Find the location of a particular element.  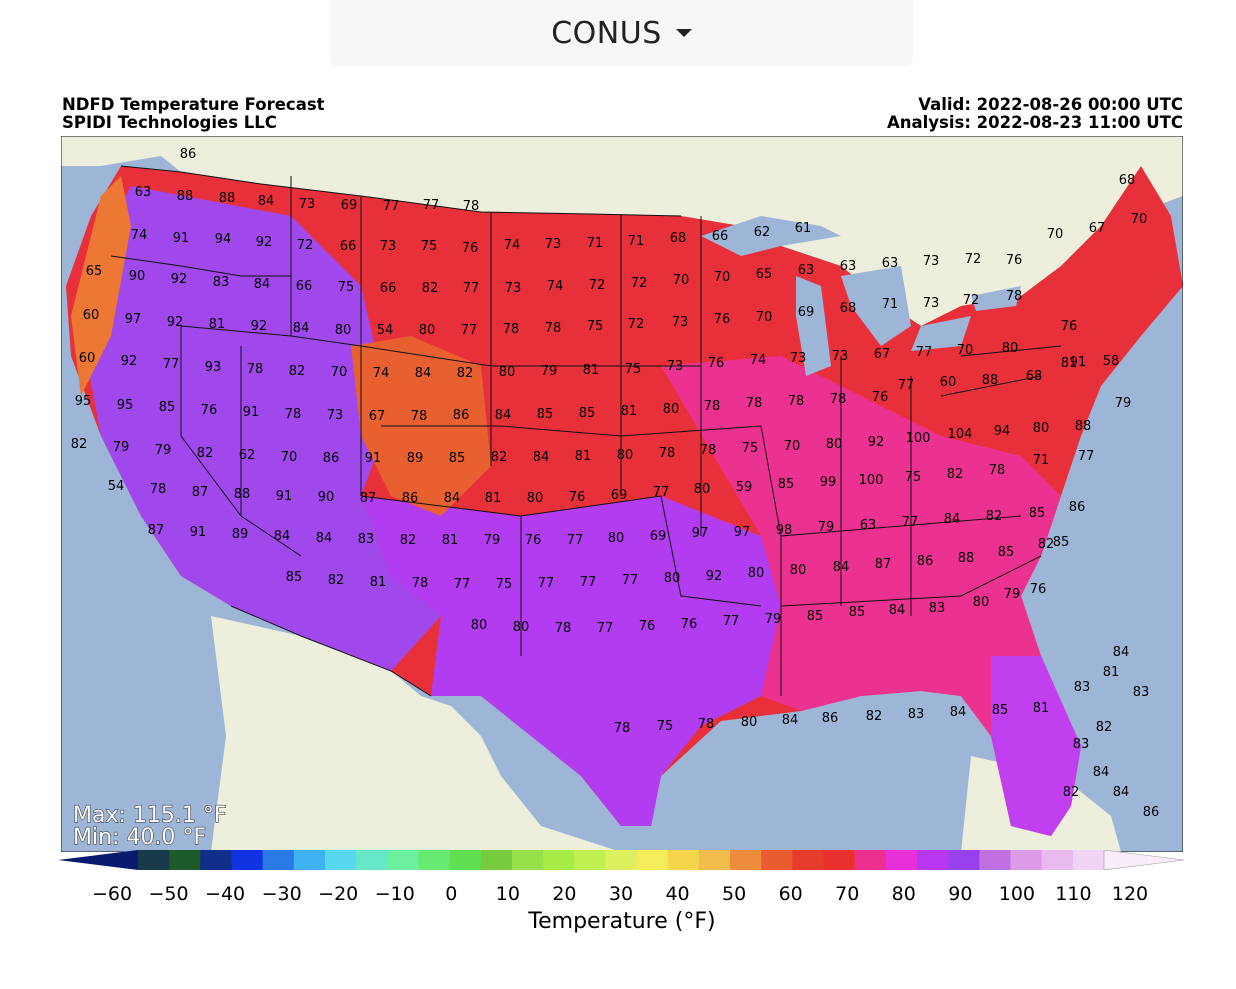

chevron-down-icon is located at coordinates (683, 33).